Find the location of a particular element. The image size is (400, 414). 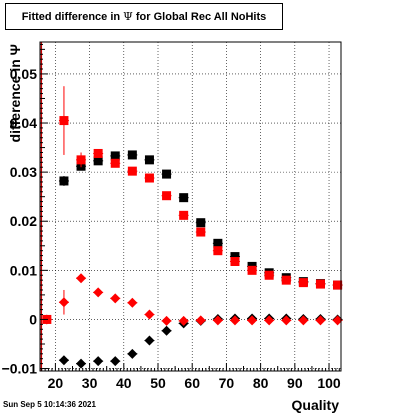

y-tick-label: 0.03 is located at coordinates (23, 172).